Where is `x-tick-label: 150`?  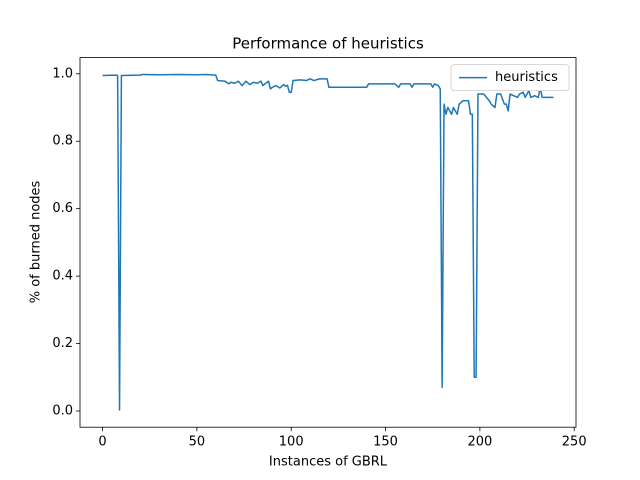
x-tick-label: 150 is located at coordinates (385, 442).